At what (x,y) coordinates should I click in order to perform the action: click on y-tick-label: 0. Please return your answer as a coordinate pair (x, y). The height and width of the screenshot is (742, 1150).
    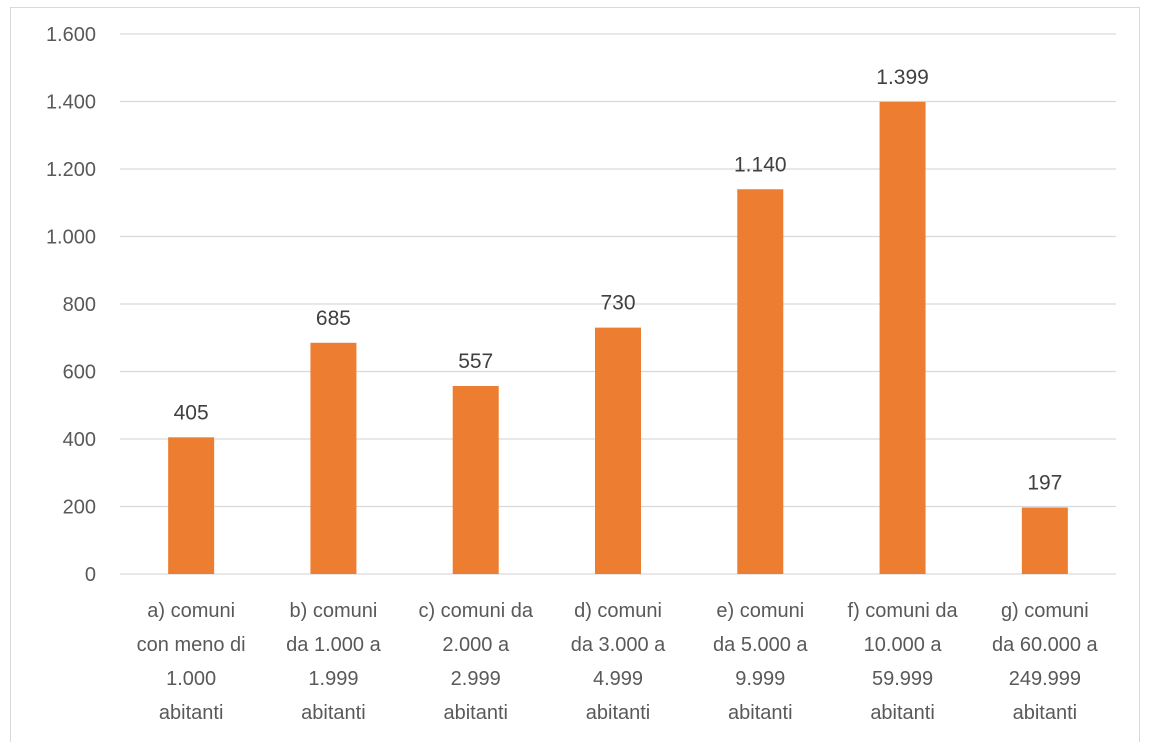
    Looking at the image, I should click on (90, 575).